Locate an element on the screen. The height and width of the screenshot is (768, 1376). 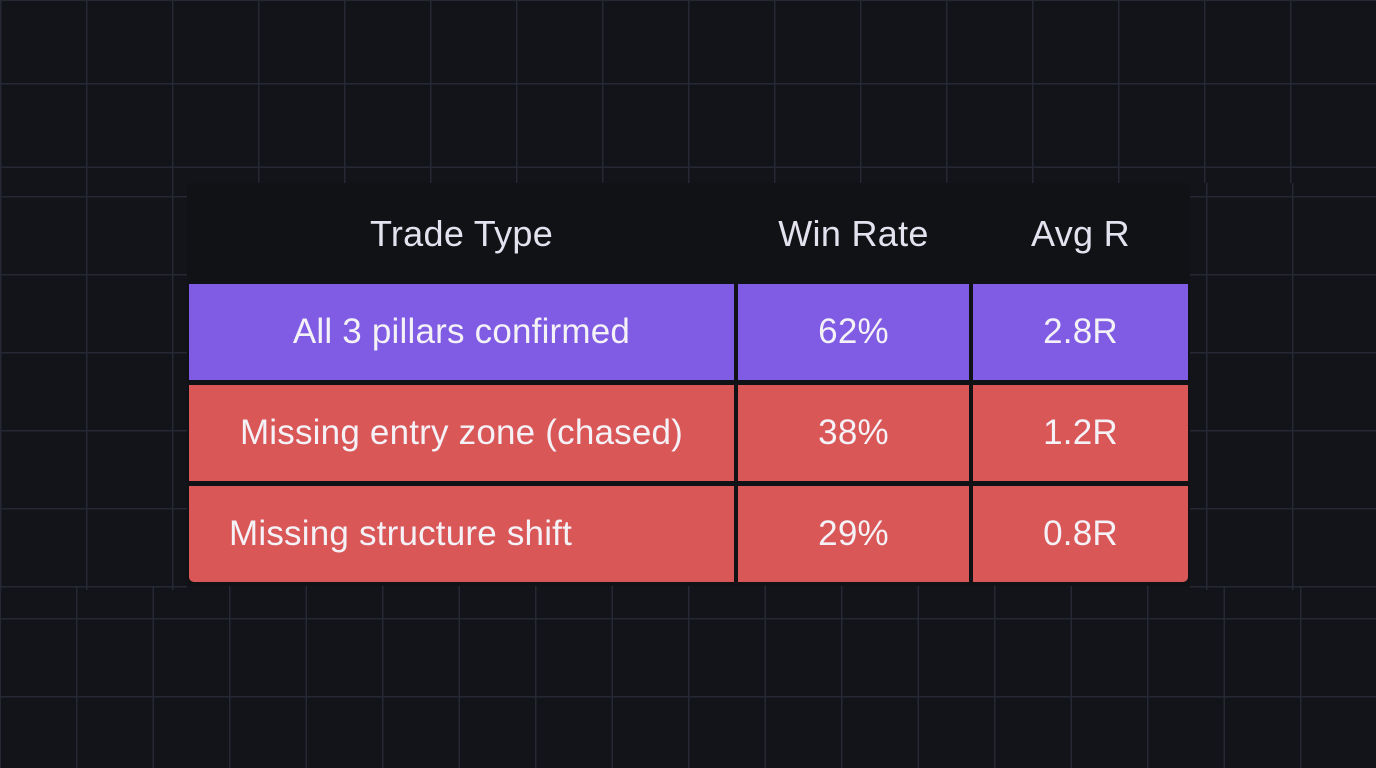
cell-win-rate: 38% is located at coordinates (853, 433).